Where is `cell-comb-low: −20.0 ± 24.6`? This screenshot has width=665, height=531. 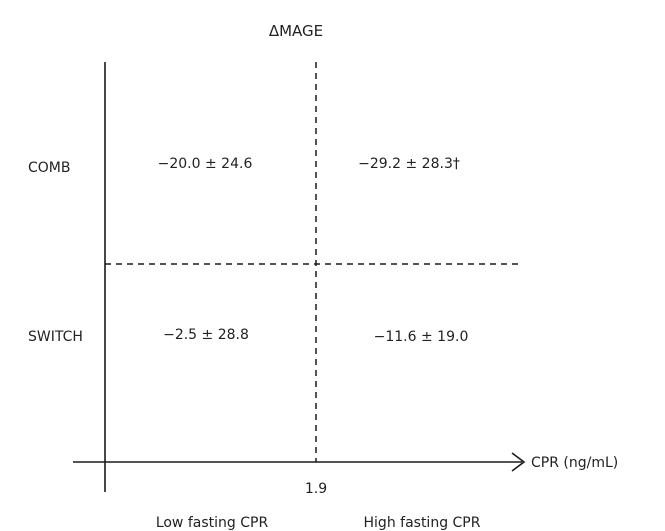 cell-comb-low: −20.0 ± 24.6 is located at coordinates (205, 164).